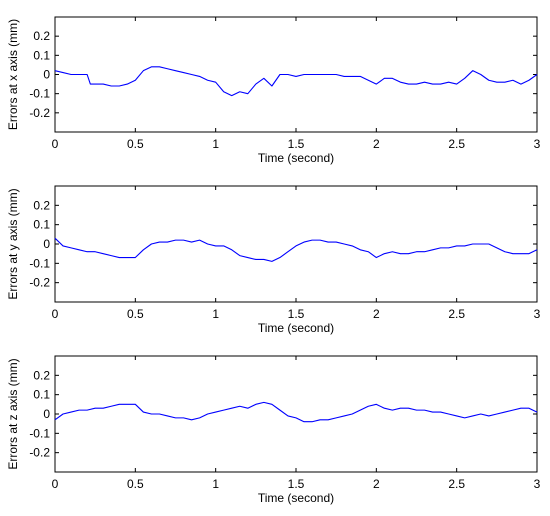  Describe the element at coordinates (13, 413) in the screenshot. I see `y-axis-label: Errors at z axis (mm)` at that location.